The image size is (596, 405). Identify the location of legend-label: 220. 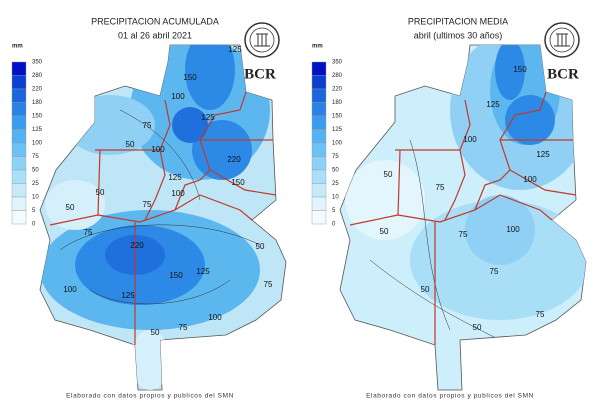
(337, 90).